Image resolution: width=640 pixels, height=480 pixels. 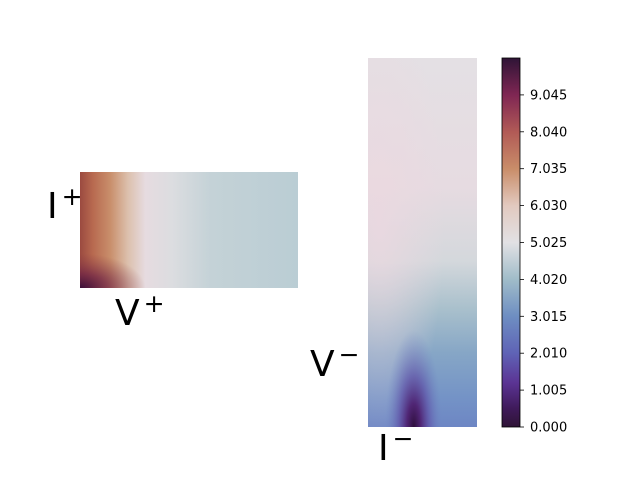 I want to click on colorbar-tick-label: 7.035, so click(x=548, y=169).